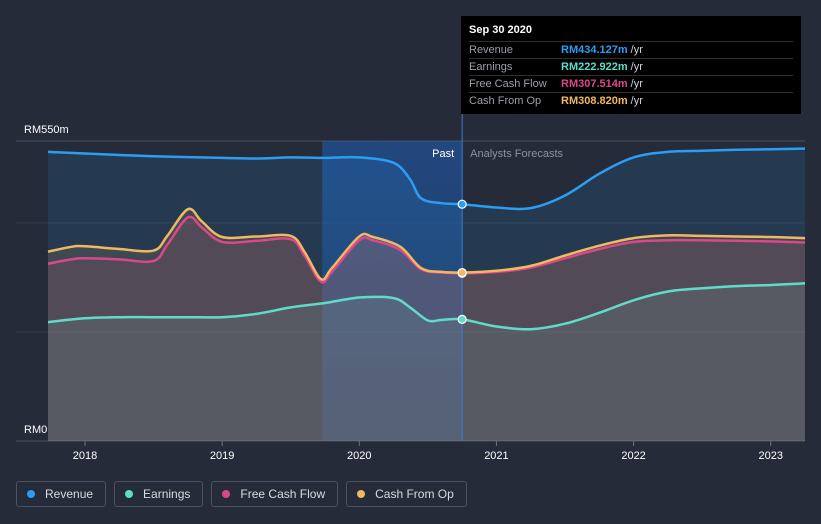  I want to click on legend-item-free-cash-flow: Free Cash Flow, so click(275, 494).